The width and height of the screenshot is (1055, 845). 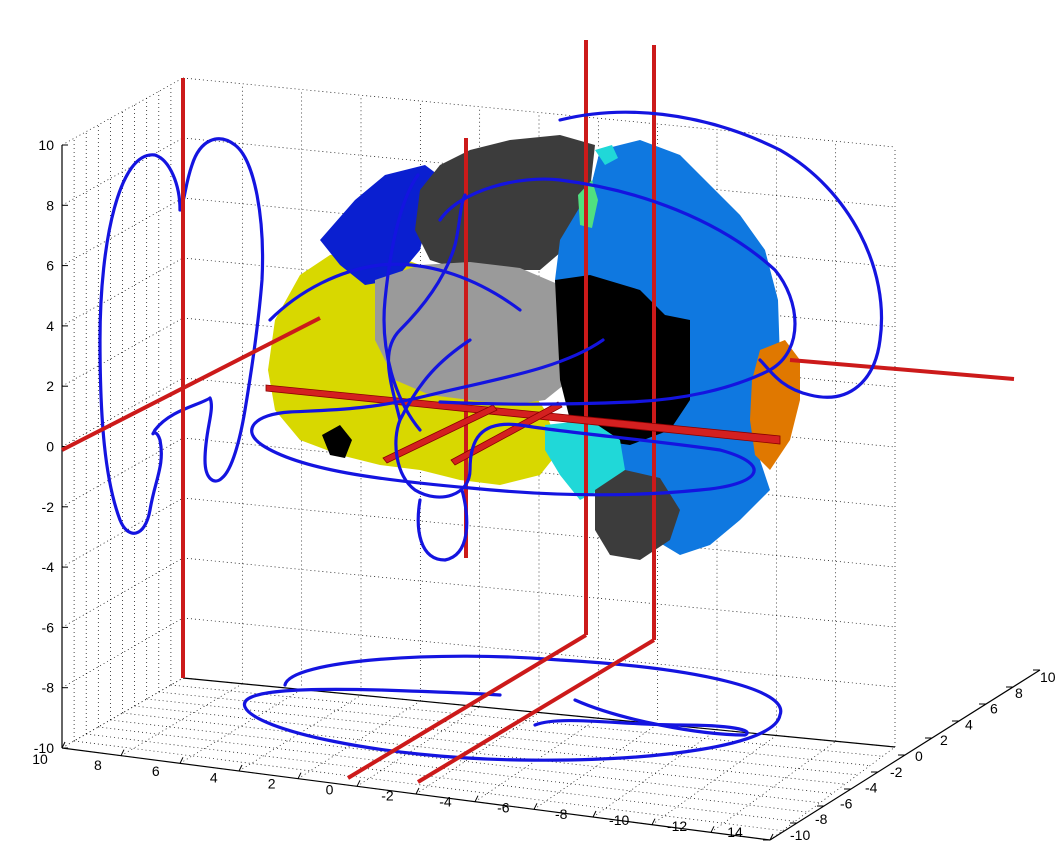 I want to click on z-tick-label: -4, so click(x=48, y=567).